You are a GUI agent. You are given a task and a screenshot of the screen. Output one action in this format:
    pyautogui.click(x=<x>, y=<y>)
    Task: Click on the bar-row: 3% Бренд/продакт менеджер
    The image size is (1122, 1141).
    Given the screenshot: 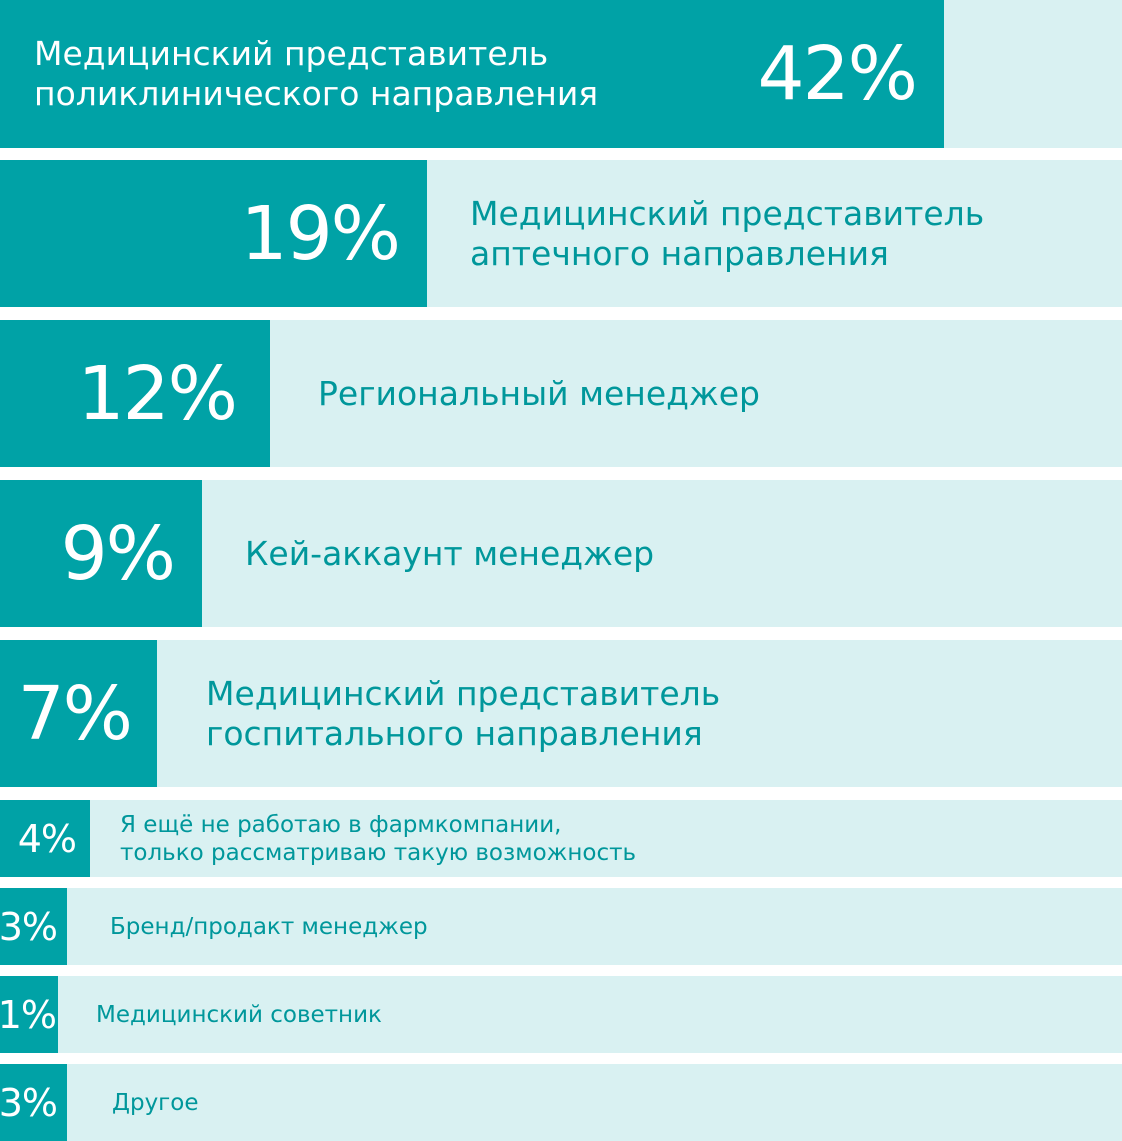 What is the action you would take?
    pyautogui.click(x=561, y=926)
    